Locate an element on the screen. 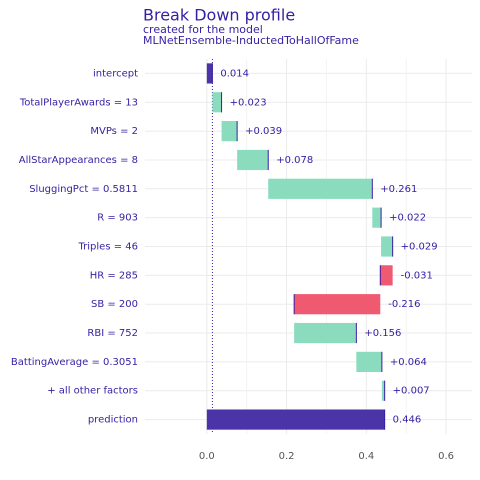 The height and width of the screenshot is (480, 480). x-tick-label: 0.6 is located at coordinates (446, 456).